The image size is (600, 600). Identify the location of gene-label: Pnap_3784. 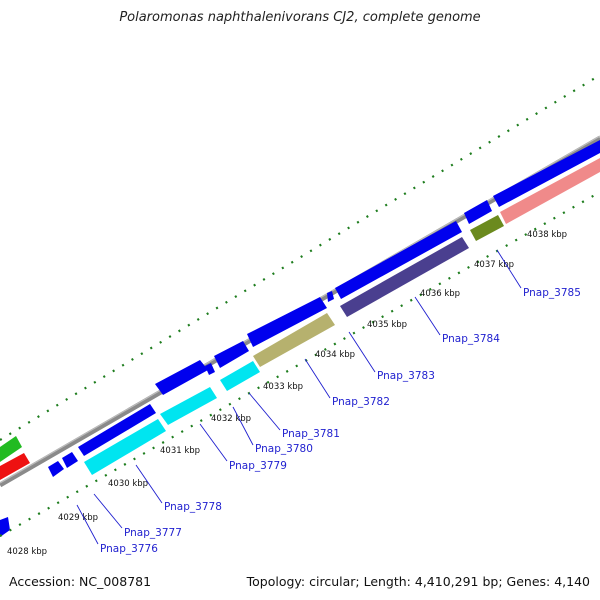
(471, 339).